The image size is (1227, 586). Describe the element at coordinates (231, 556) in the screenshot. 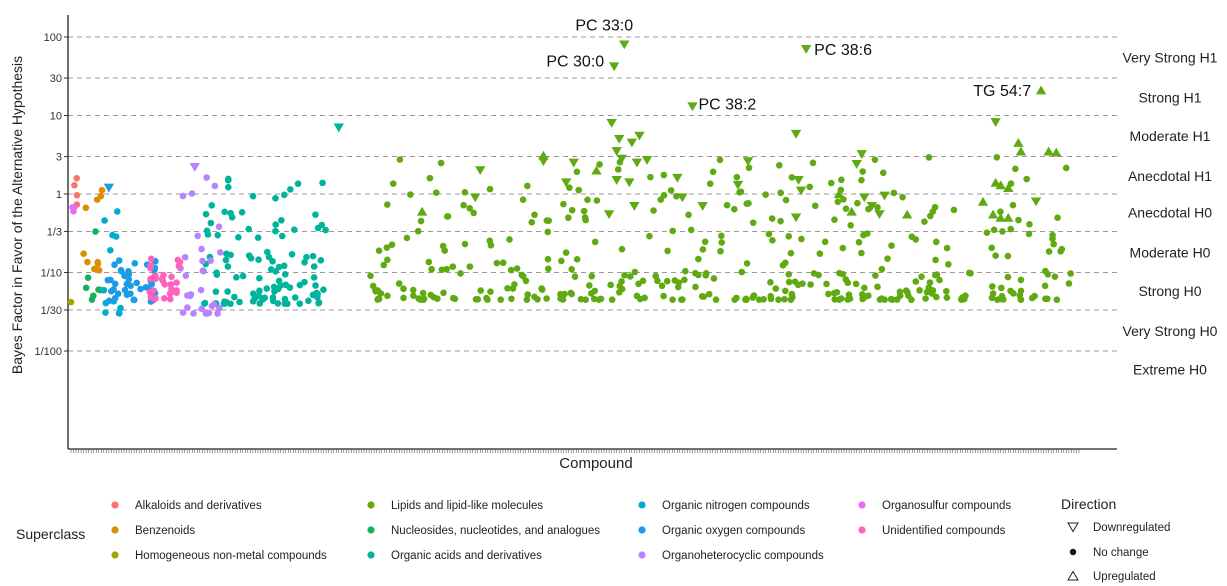

I see `legend-item-label: Homogeneous non-metal compounds` at that location.